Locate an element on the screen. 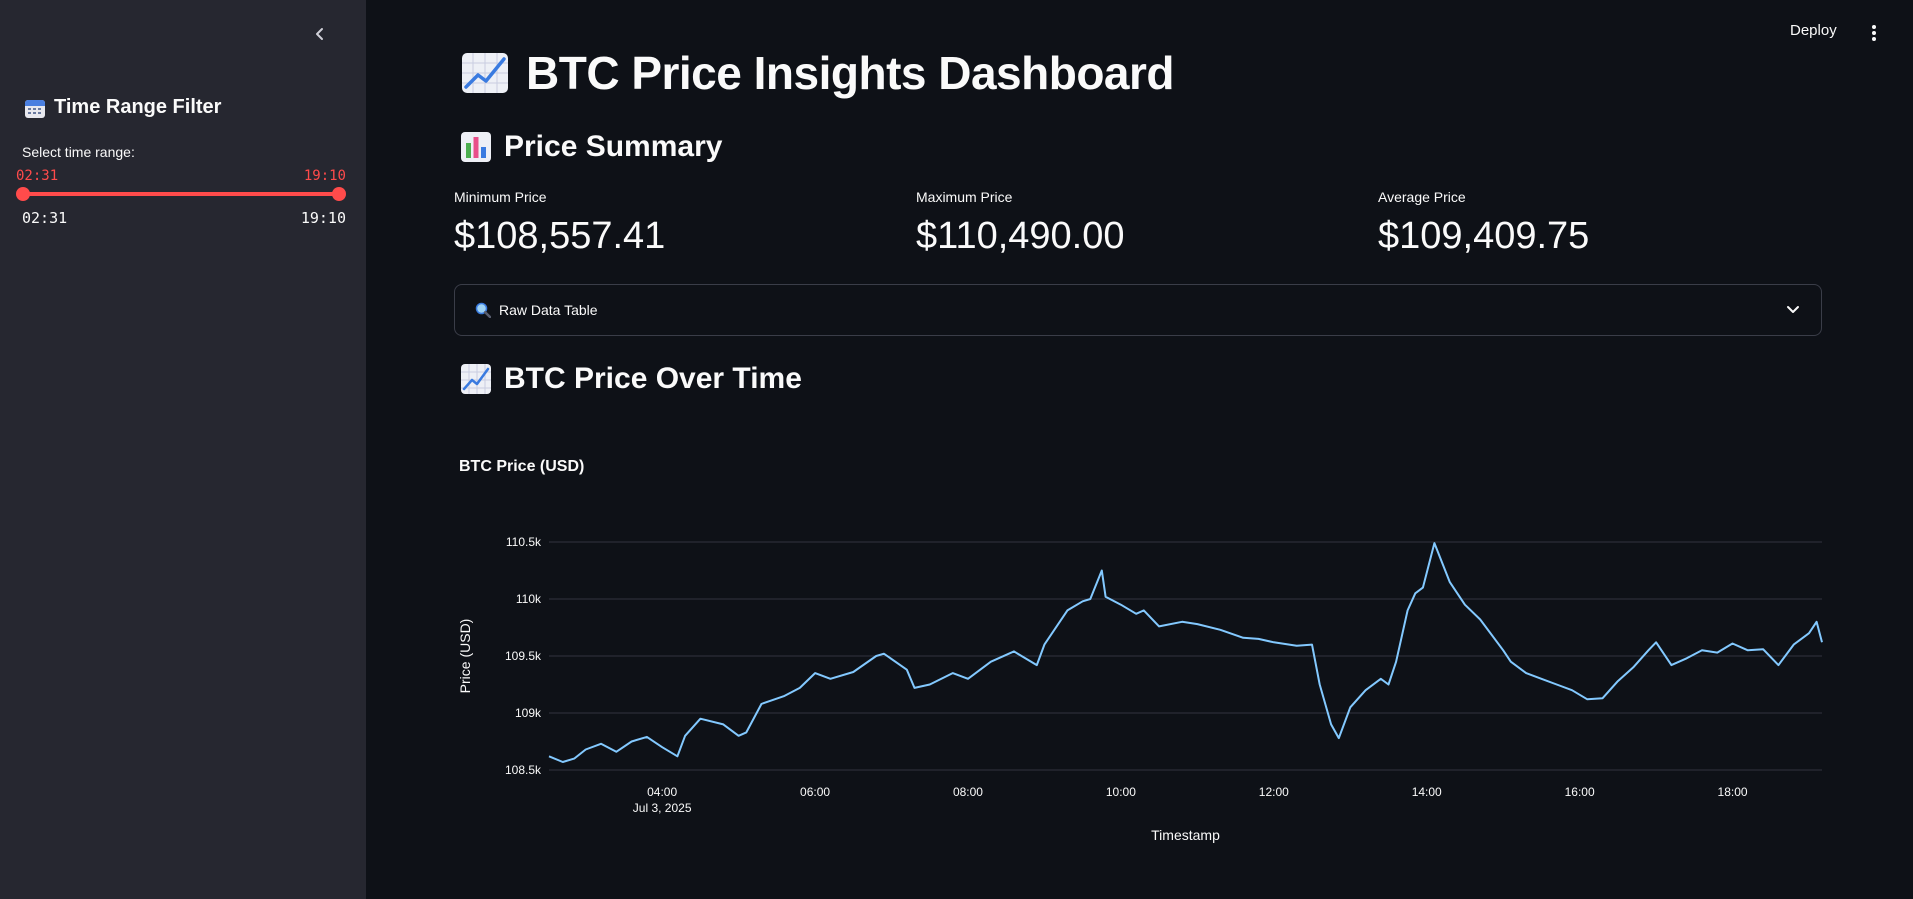 This screenshot has width=1913, height=899. expander-label: Raw Data Table is located at coordinates (548, 310).